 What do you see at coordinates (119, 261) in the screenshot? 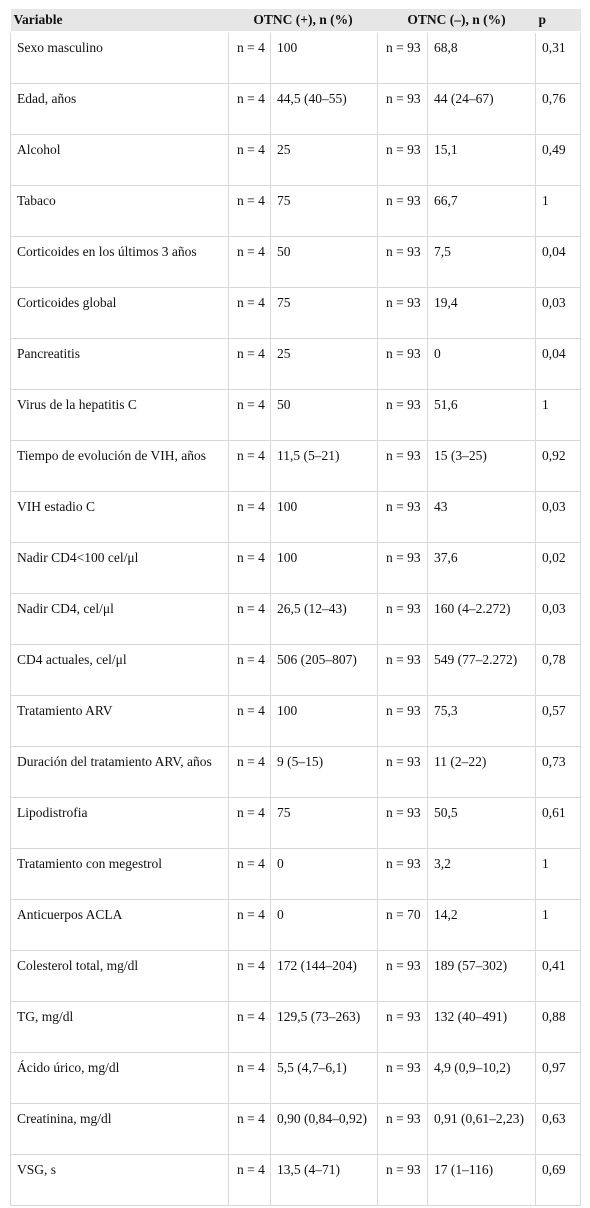
I see `table-cell: Corticoides en los últimos 3 años` at bounding box center [119, 261].